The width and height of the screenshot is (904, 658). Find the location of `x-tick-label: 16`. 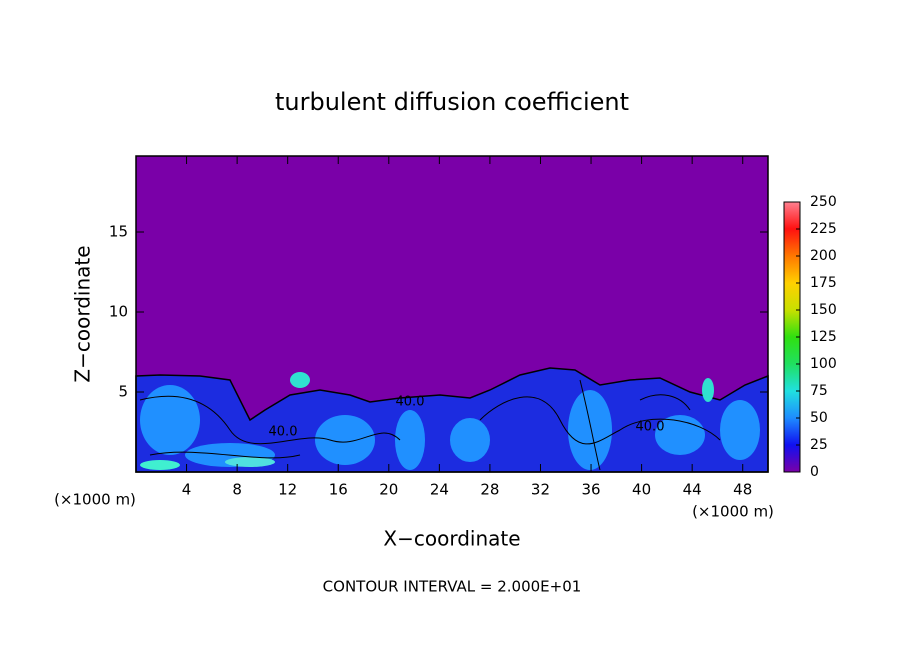

x-tick-label: 16 is located at coordinates (338, 490).